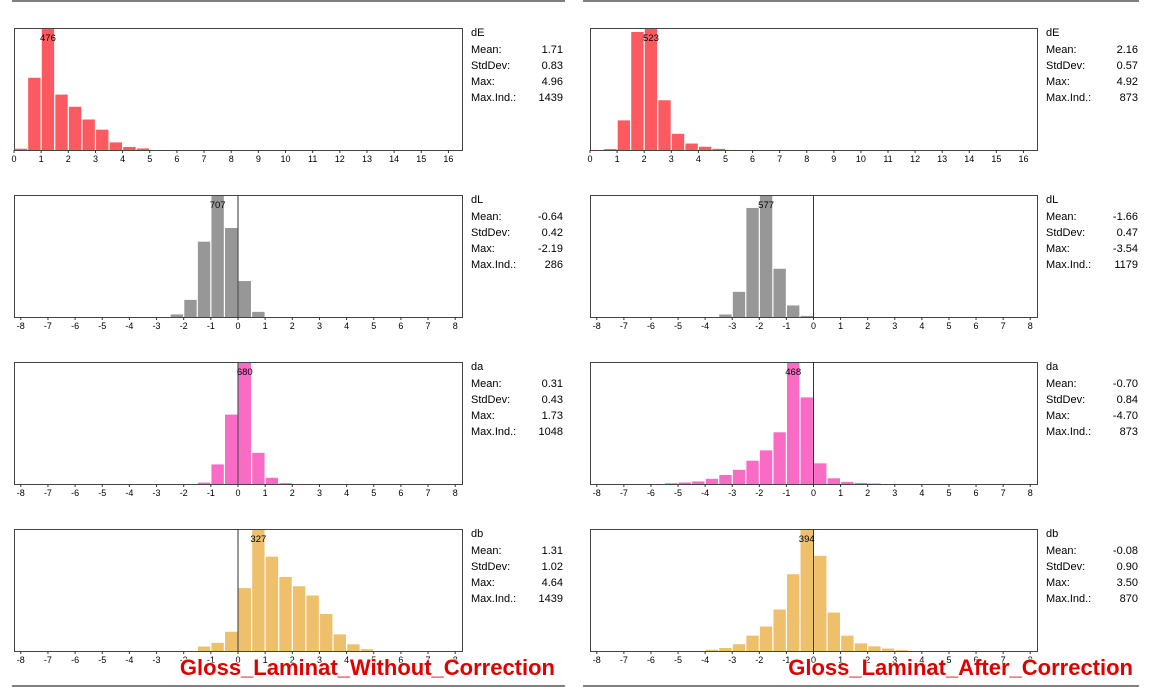 This screenshot has height=687, width=1150. Describe the element at coordinates (1125, 249) in the screenshot. I see `stats-value: -3.54` at that location.